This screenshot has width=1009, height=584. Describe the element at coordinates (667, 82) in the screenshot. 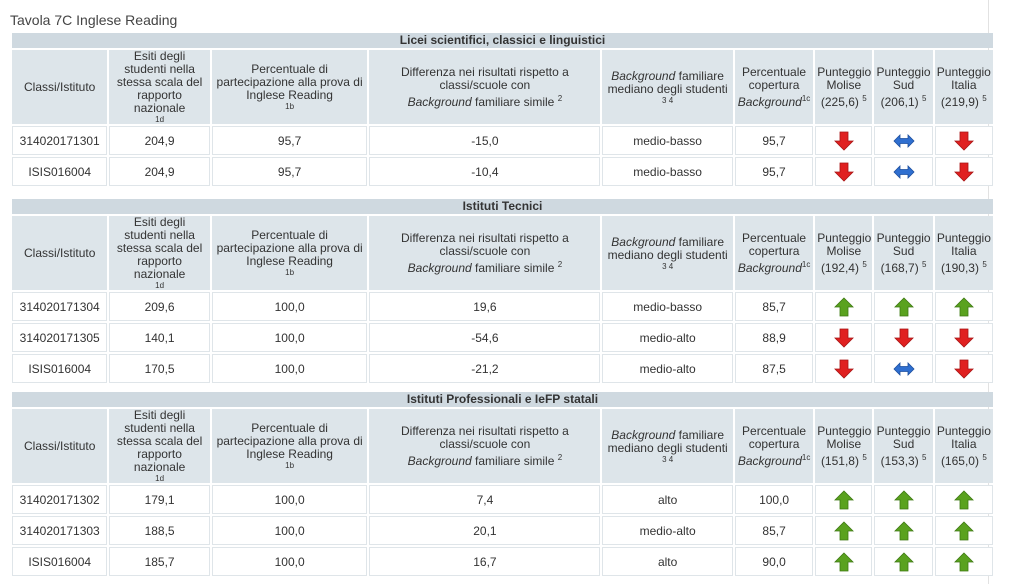

I see `header-part: familiare mediano degli studenti` at that location.